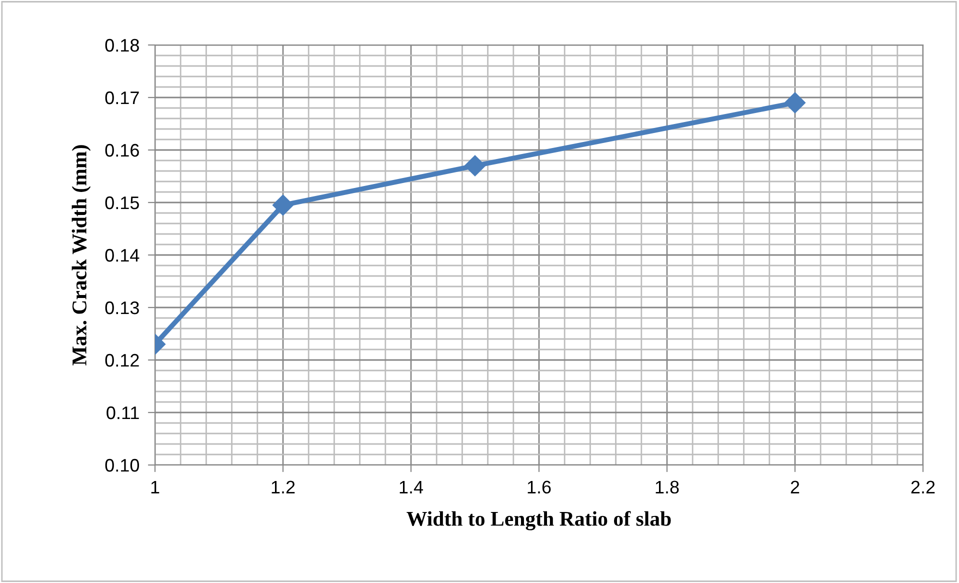  Describe the element at coordinates (122, 203) in the screenshot. I see `y-tick-label: 0.15` at that location.